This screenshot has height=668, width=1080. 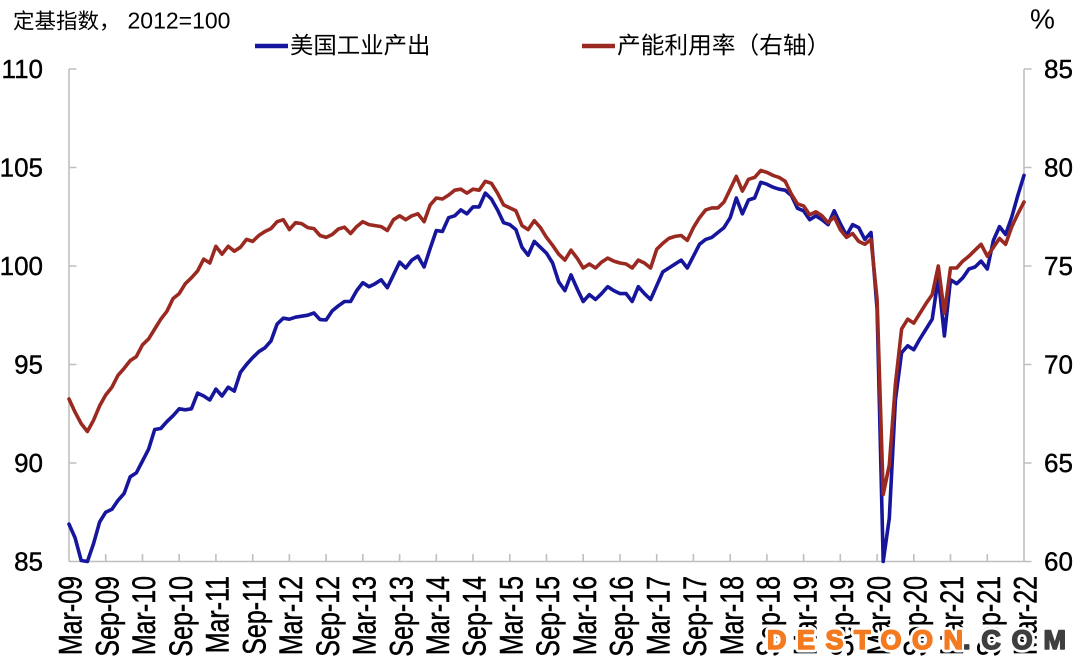 What do you see at coordinates (696, 616) in the screenshot?
I see `svg-text: Sep-17` at bounding box center [696, 616].